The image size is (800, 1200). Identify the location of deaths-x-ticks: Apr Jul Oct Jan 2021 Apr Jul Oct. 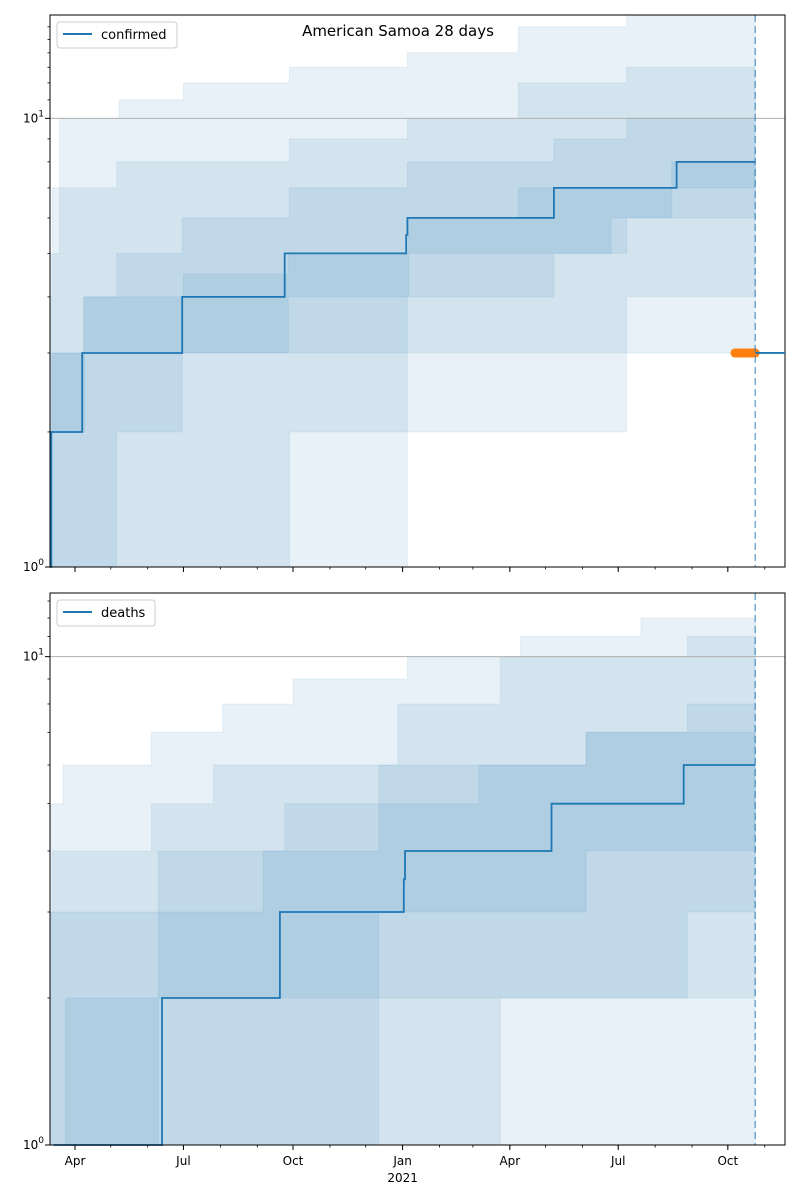
(415, 1165).